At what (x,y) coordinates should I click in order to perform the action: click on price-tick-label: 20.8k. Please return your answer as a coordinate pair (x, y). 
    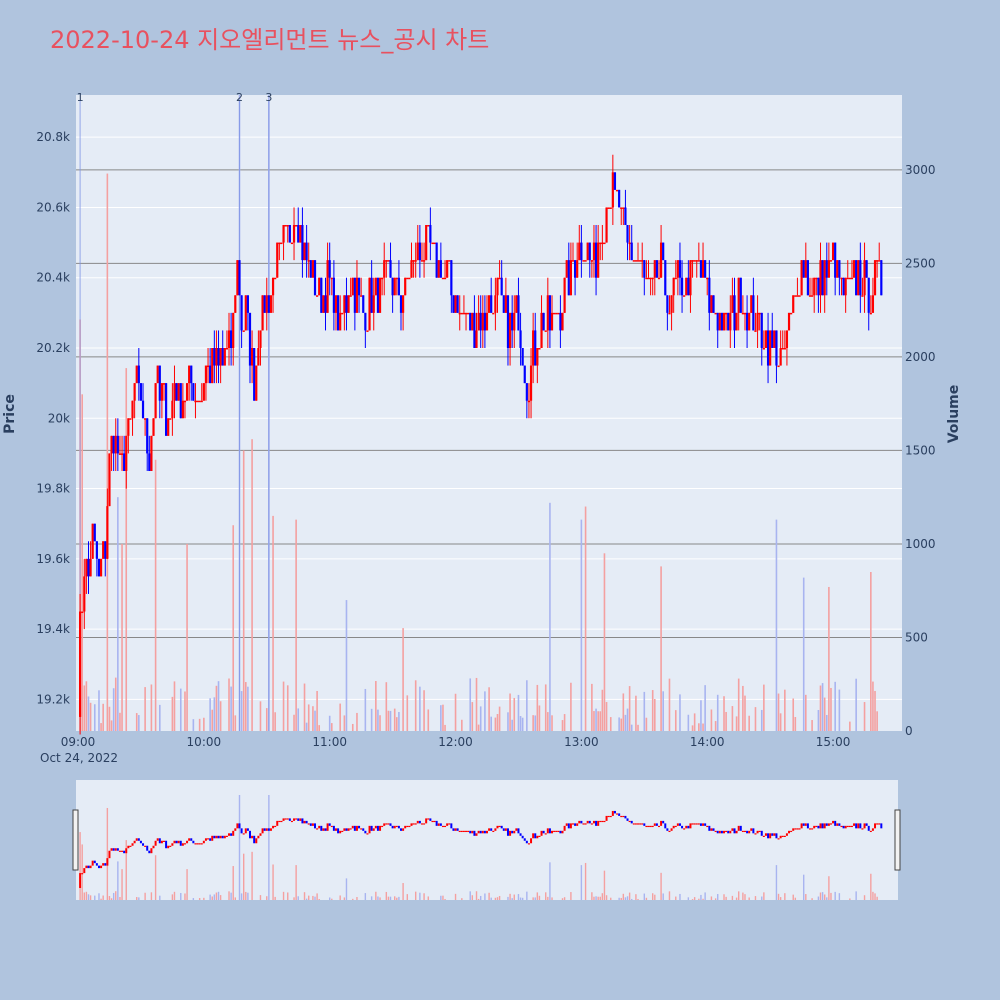
    Looking at the image, I should click on (53, 137).